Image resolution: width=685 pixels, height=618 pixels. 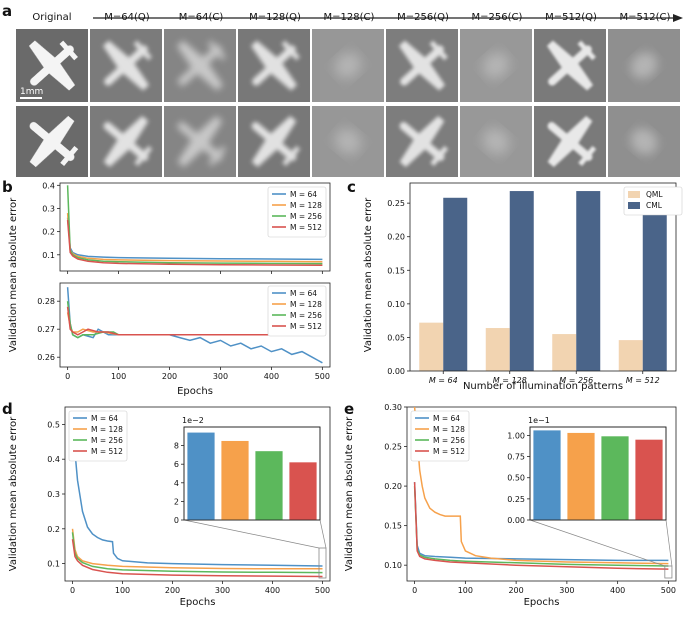 I want to click on thumb-r1-c7, so click(x=570, y=141).